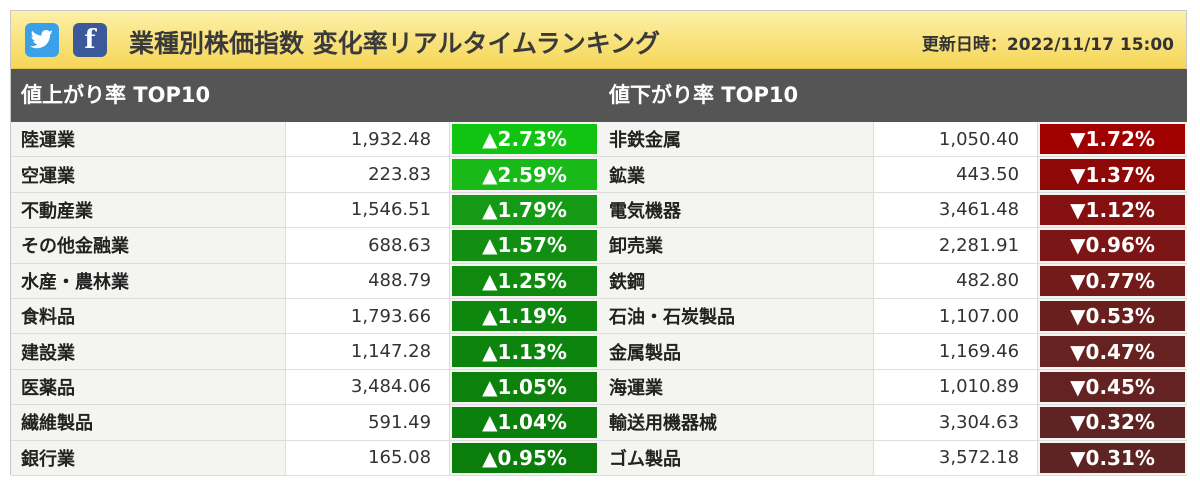 This screenshot has height=486, width=1200. I want to click on index-value: 1,793.66, so click(368, 316).